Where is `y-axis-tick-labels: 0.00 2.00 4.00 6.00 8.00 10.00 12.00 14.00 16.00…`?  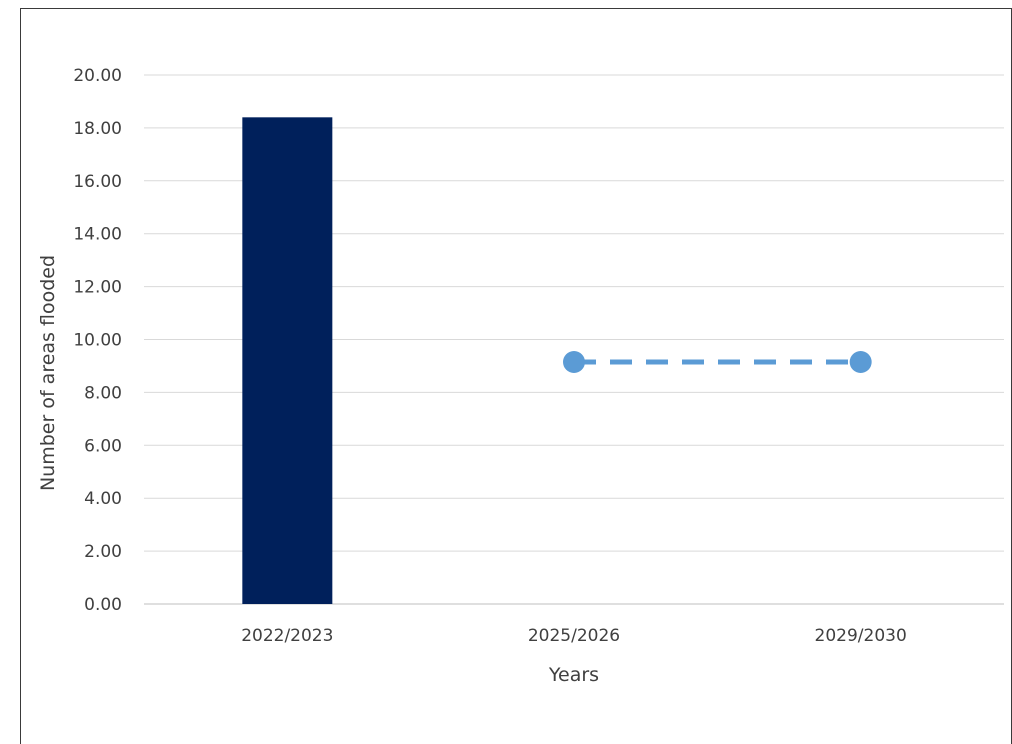
y-axis-tick-labels: 0.00 2.00 4.00 6.00 8.00 10.00 12.00 14.00 16.00… is located at coordinates (97, 340).